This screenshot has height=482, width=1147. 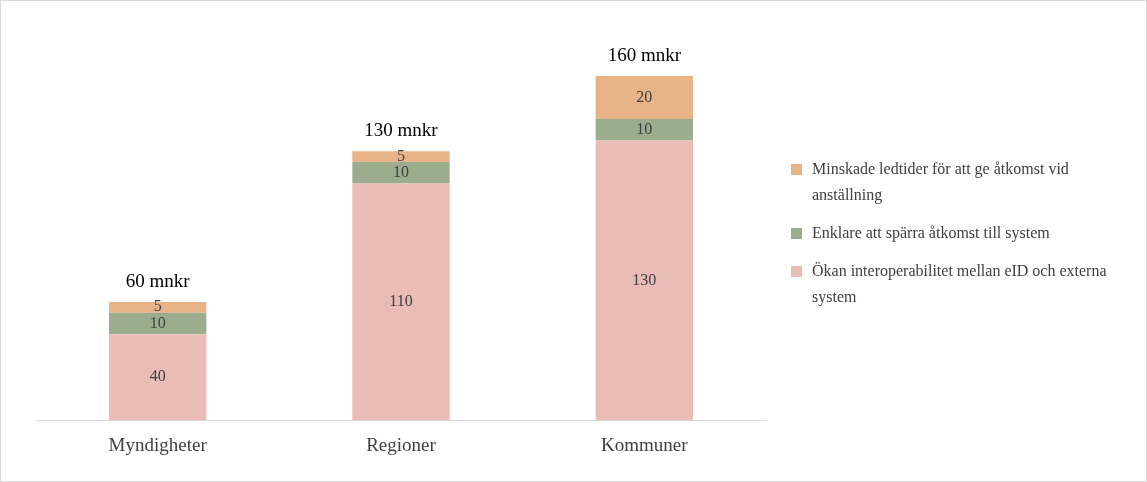 I want to click on data-label: 130, so click(x=644, y=279).